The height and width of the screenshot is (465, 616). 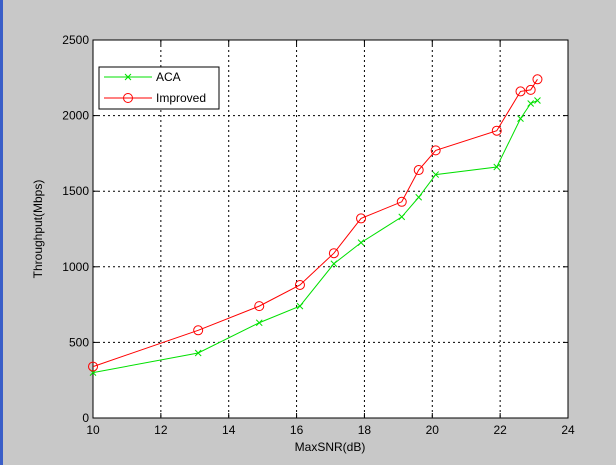 What do you see at coordinates (330, 447) in the screenshot?
I see `x-axis-label: MaxSNR(dB)` at bounding box center [330, 447].